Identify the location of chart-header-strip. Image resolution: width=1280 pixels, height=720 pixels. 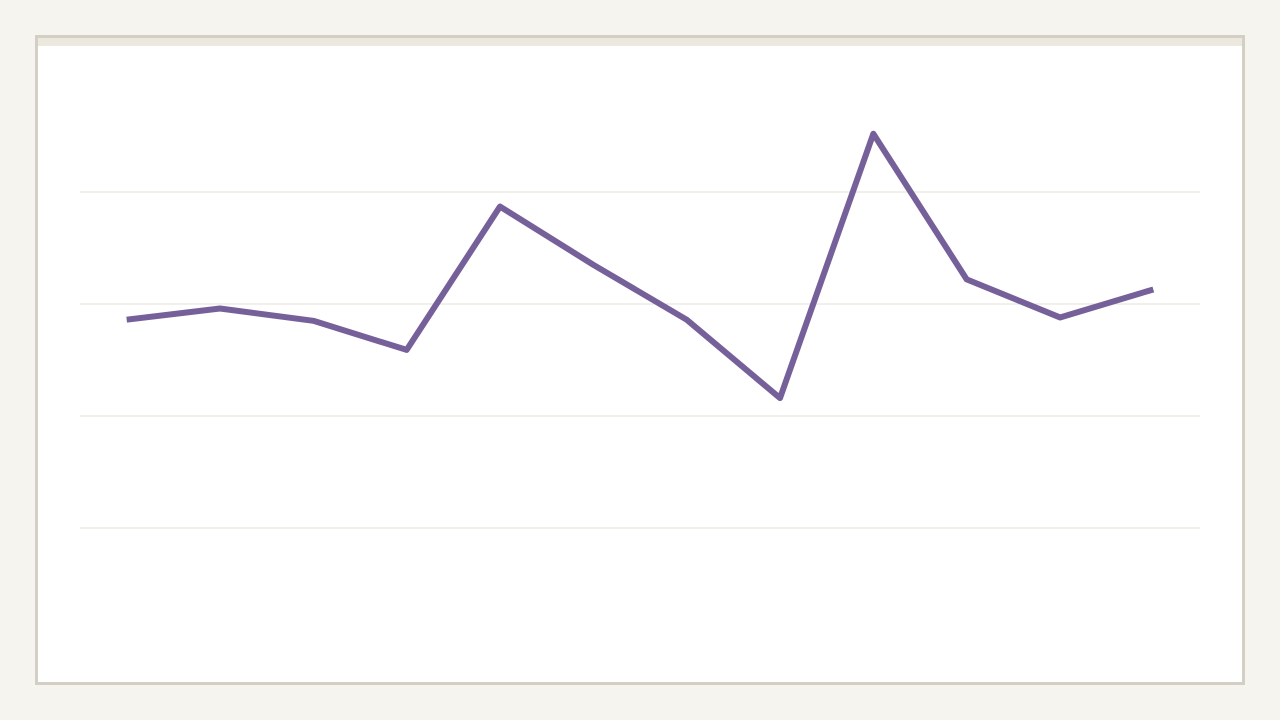
(640, 42).